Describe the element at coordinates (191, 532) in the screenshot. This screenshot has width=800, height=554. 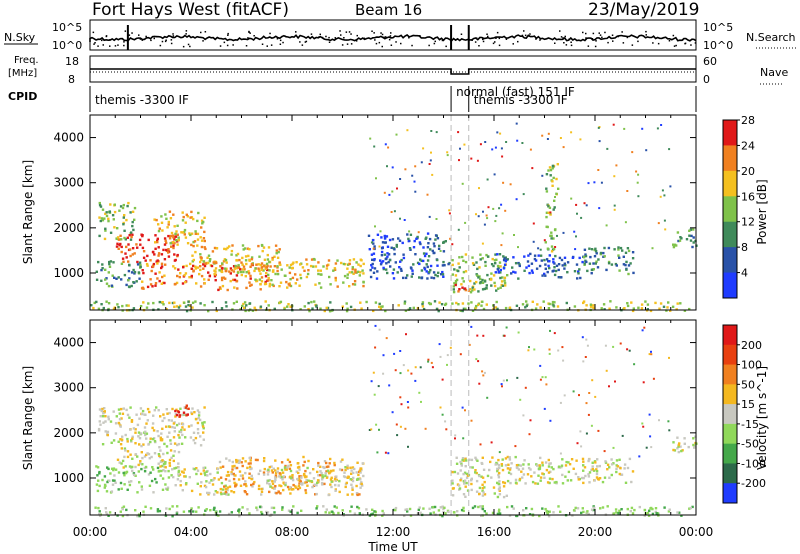
I see `x-tick-label: 04:00` at that location.